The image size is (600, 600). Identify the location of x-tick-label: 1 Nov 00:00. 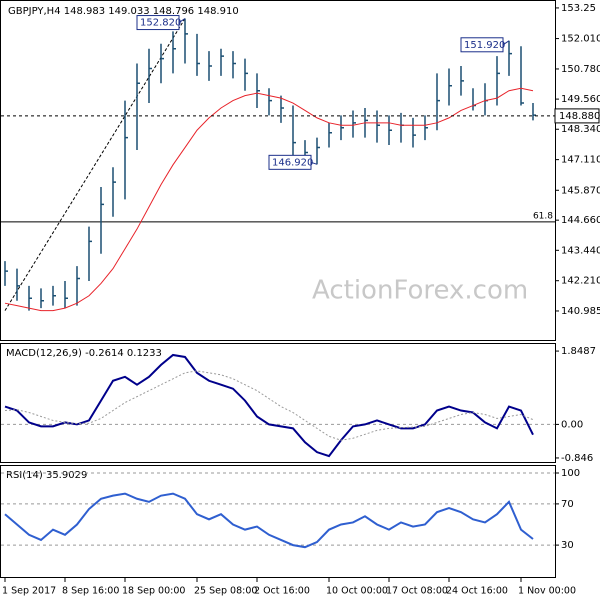
(547, 591).